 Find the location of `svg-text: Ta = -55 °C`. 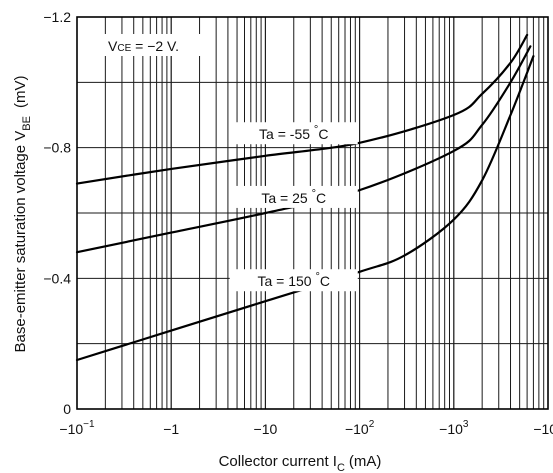

svg-text: Ta = -55 °C is located at coordinates (293, 133).